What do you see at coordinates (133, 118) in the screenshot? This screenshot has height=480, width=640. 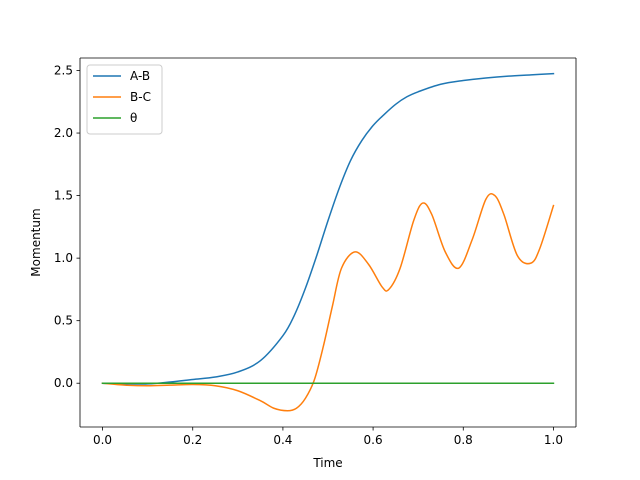 I see `legend-label-2: θ` at bounding box center [133, 118].